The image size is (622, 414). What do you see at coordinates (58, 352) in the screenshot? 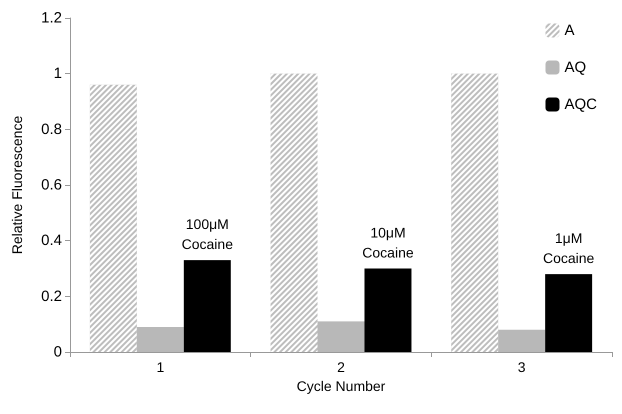
I see `y-tick-label: 0` at bounding box center [58, 352].